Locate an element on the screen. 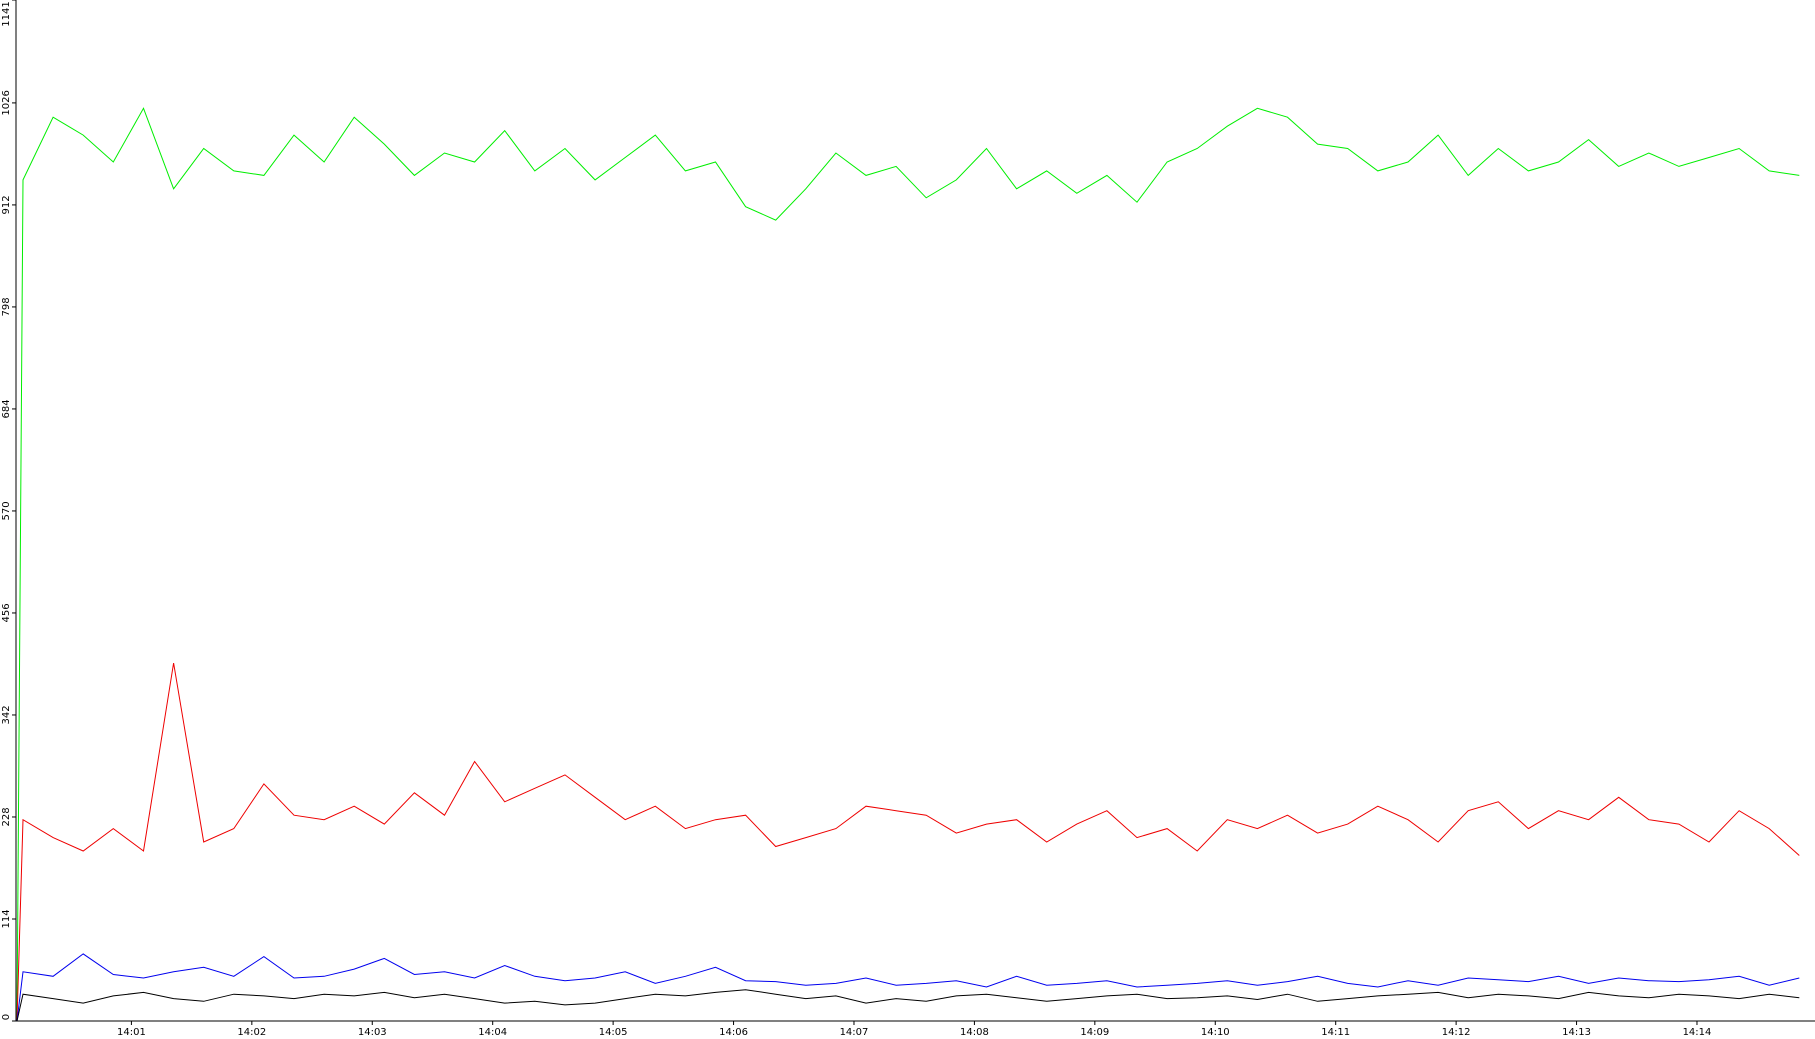 The image size is (1815, 1039). y-tick-label: 456 is located at coordinates (6, 612).